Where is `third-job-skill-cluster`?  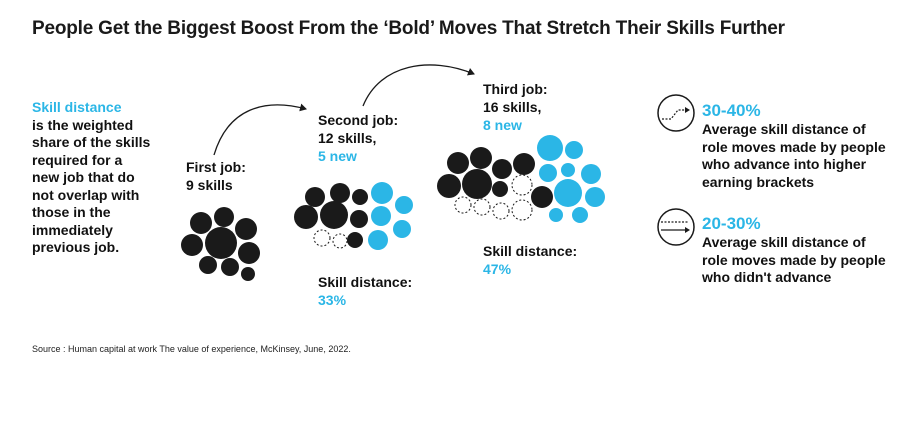
third-job-skill-cluster is located at coordinates (521, 179).